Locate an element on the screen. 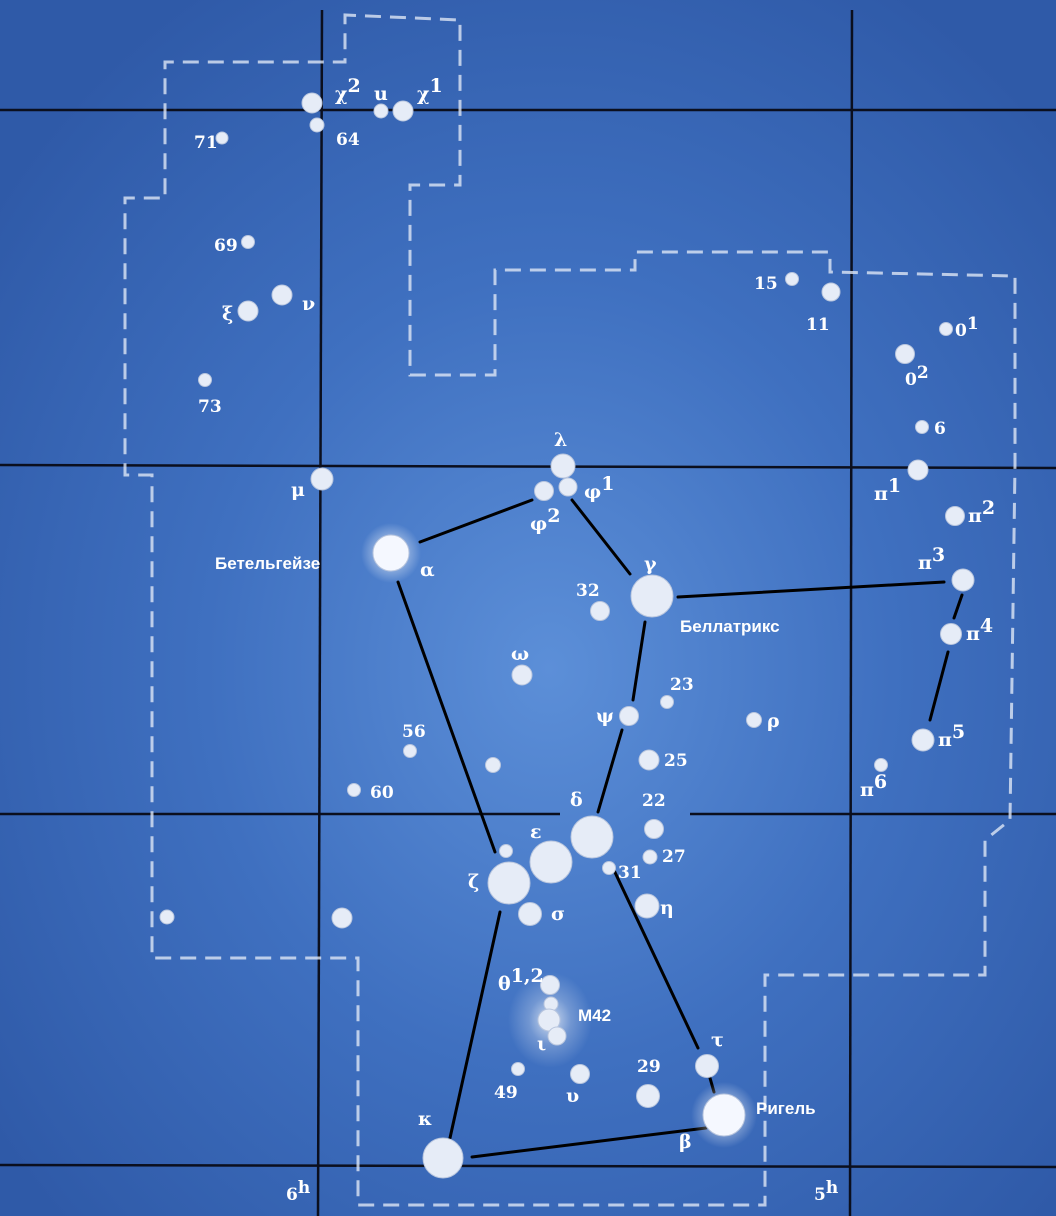 Image resolution: width=1056 pixels, height=1216 pixels. star-pi4 is located at coordinates (951, 634).